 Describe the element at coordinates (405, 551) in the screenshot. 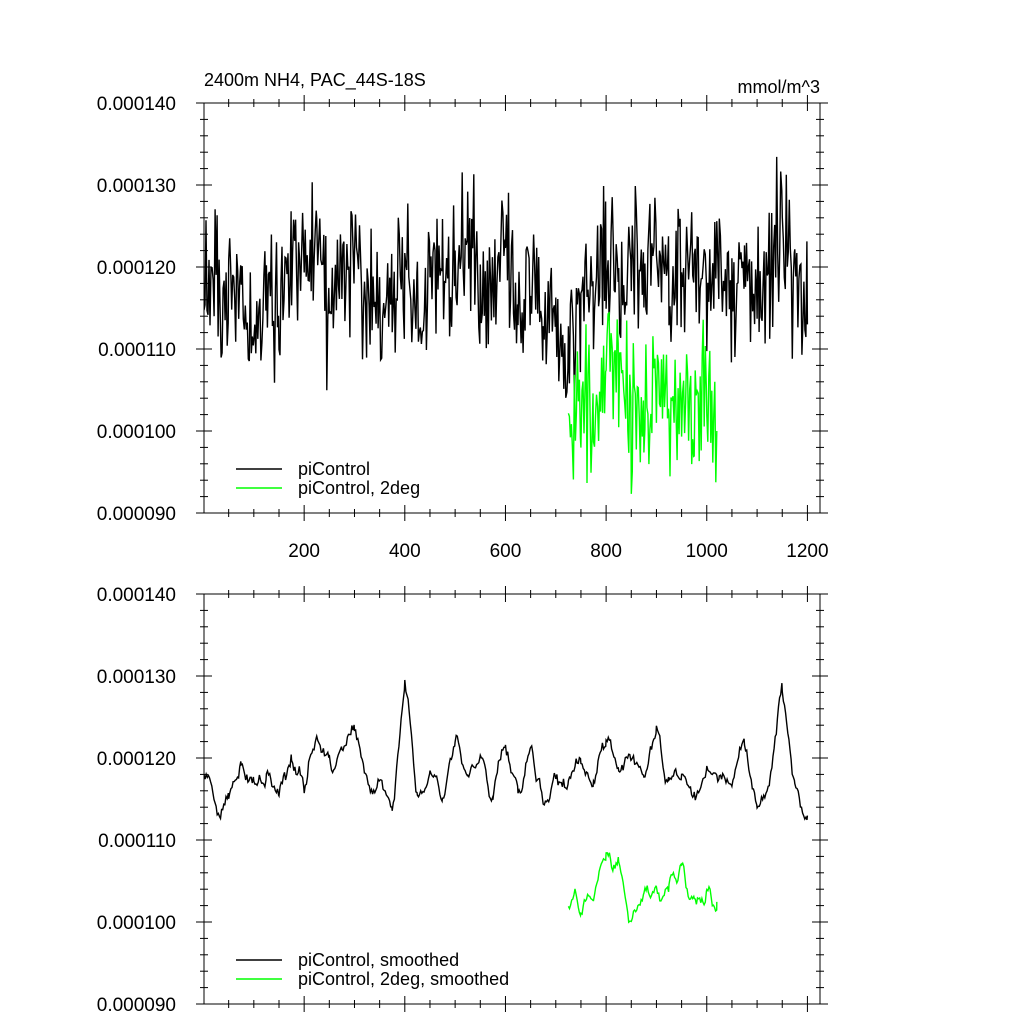

I see `x-tick-label: 400` at that location.